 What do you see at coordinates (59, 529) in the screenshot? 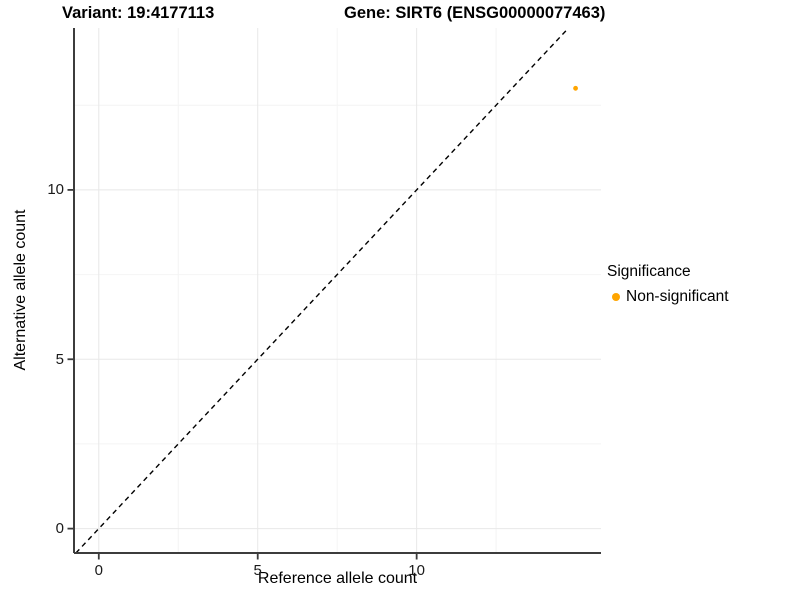
I see `y-tick-label: 0` at bounding box center [59, 529].